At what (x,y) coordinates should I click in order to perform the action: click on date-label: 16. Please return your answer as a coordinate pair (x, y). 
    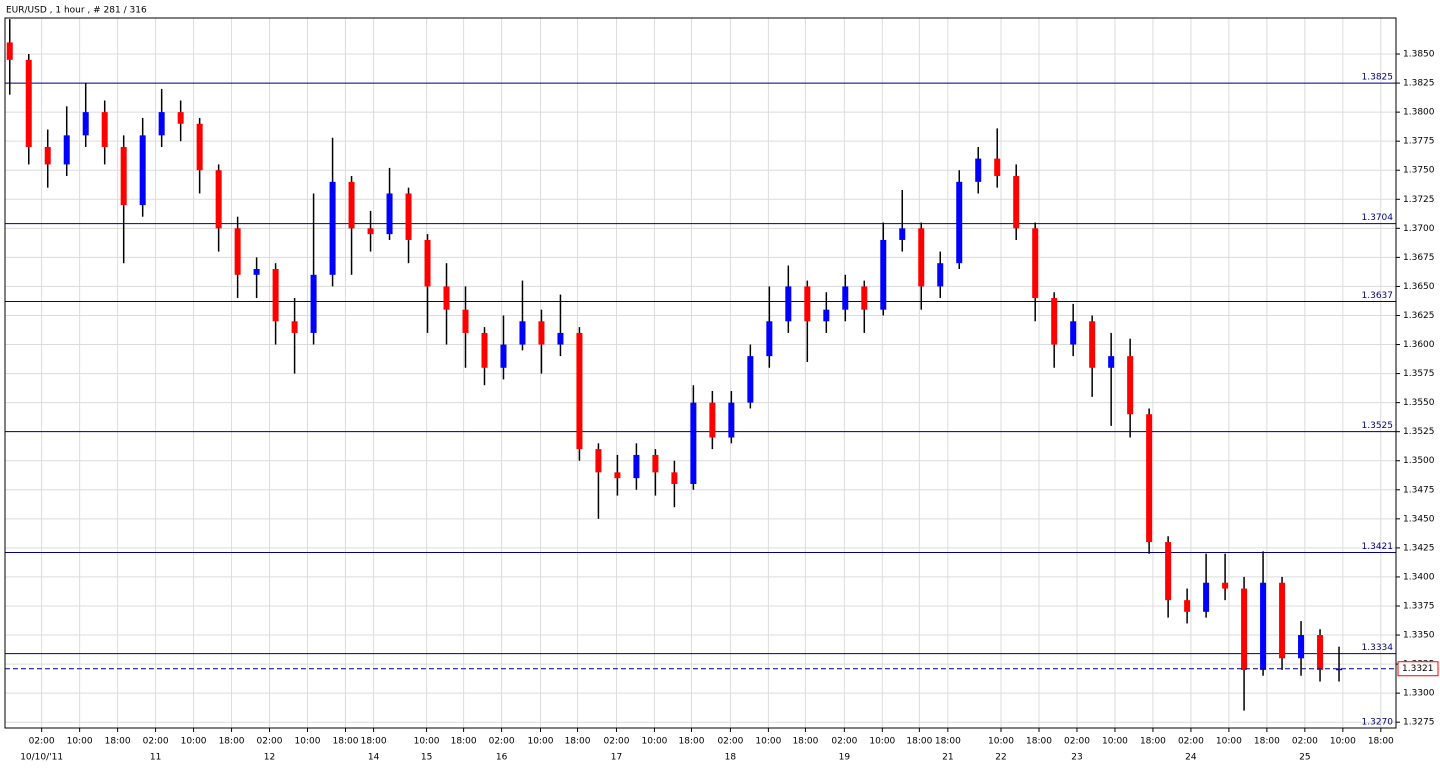
    Looking at the image, I should click on (502, 758).